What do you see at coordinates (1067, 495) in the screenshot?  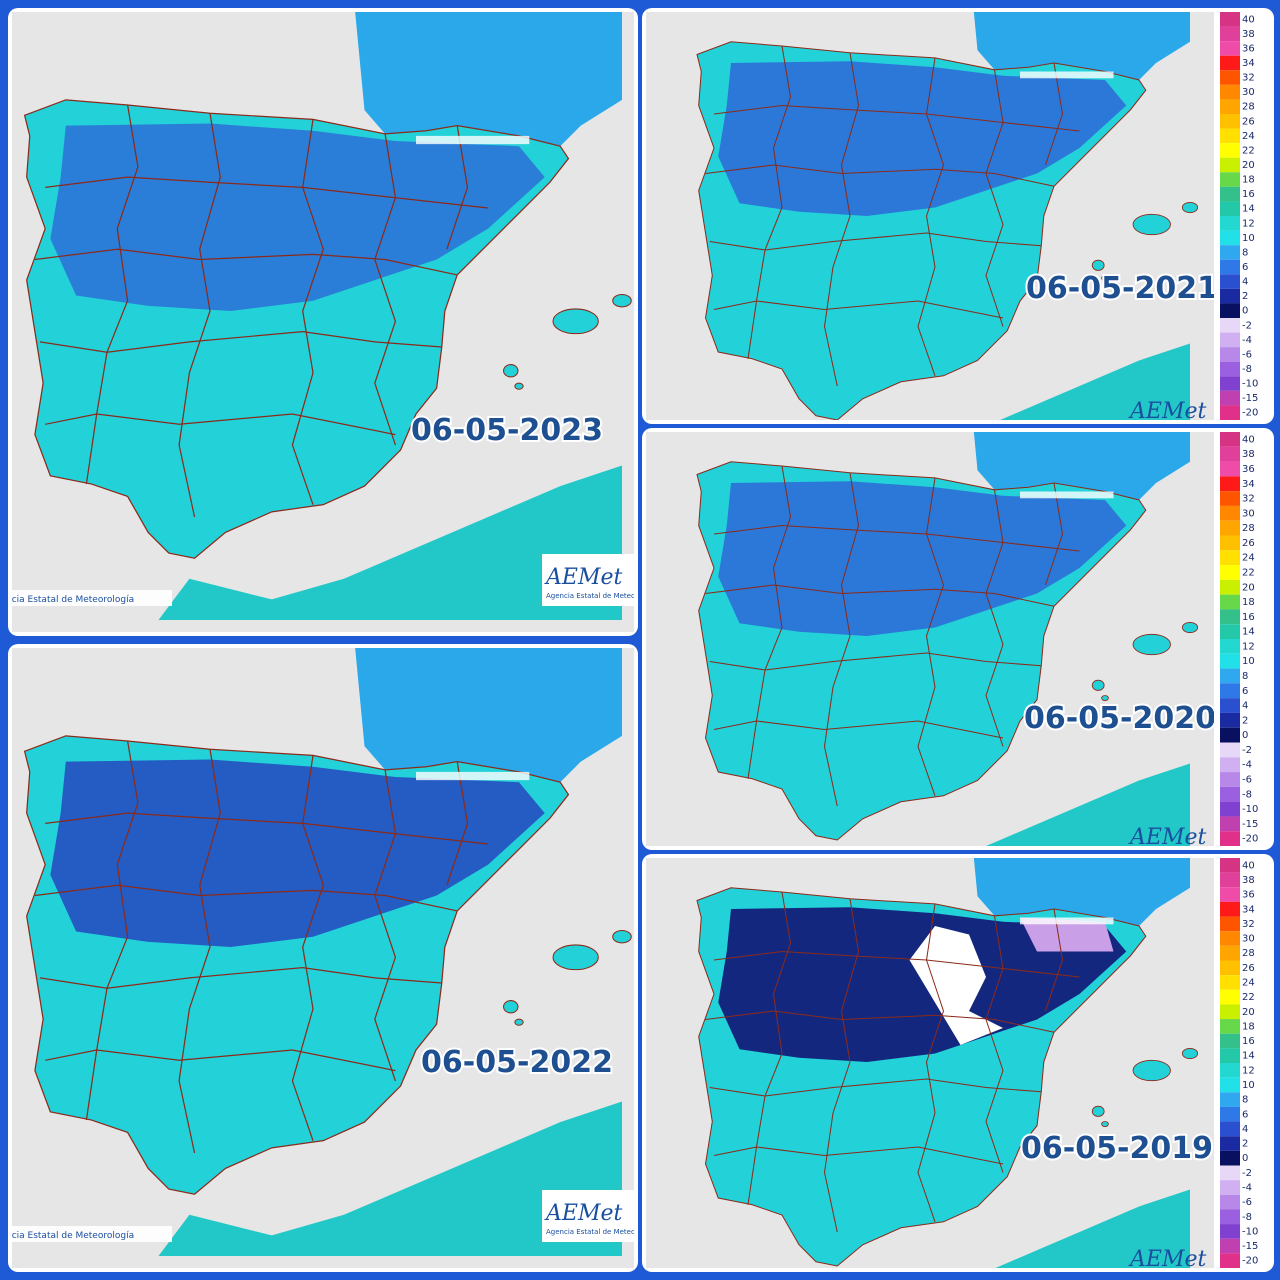 I see `pyrenees-snow` at bounding box center [1067, 495].